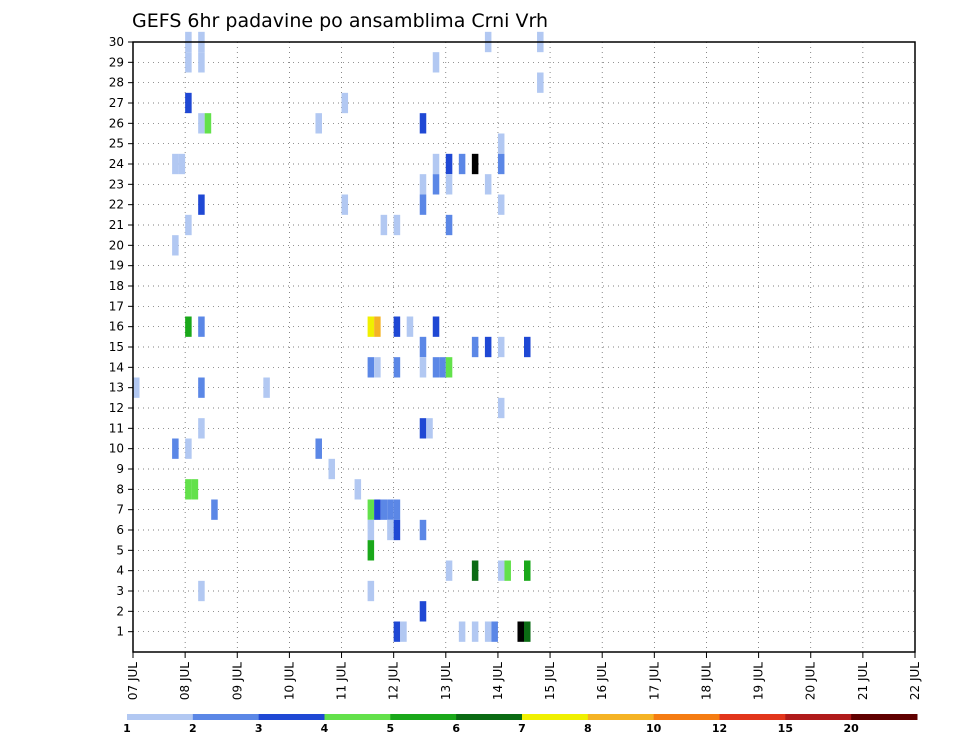 The image size is (960, 742). Describe the element at coordinates (116, 306) in the screenshot. I see `y-tick-label: 17` at that location.